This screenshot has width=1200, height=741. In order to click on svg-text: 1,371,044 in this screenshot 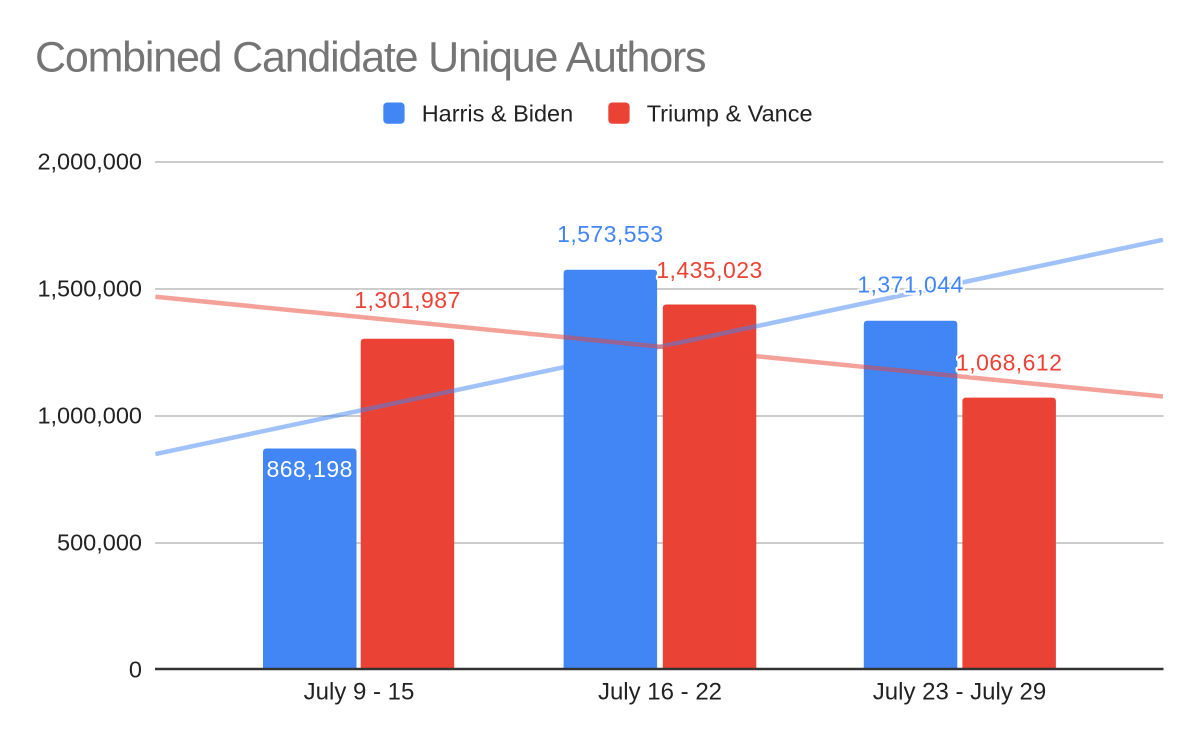, I will do `click(910, 285)`.